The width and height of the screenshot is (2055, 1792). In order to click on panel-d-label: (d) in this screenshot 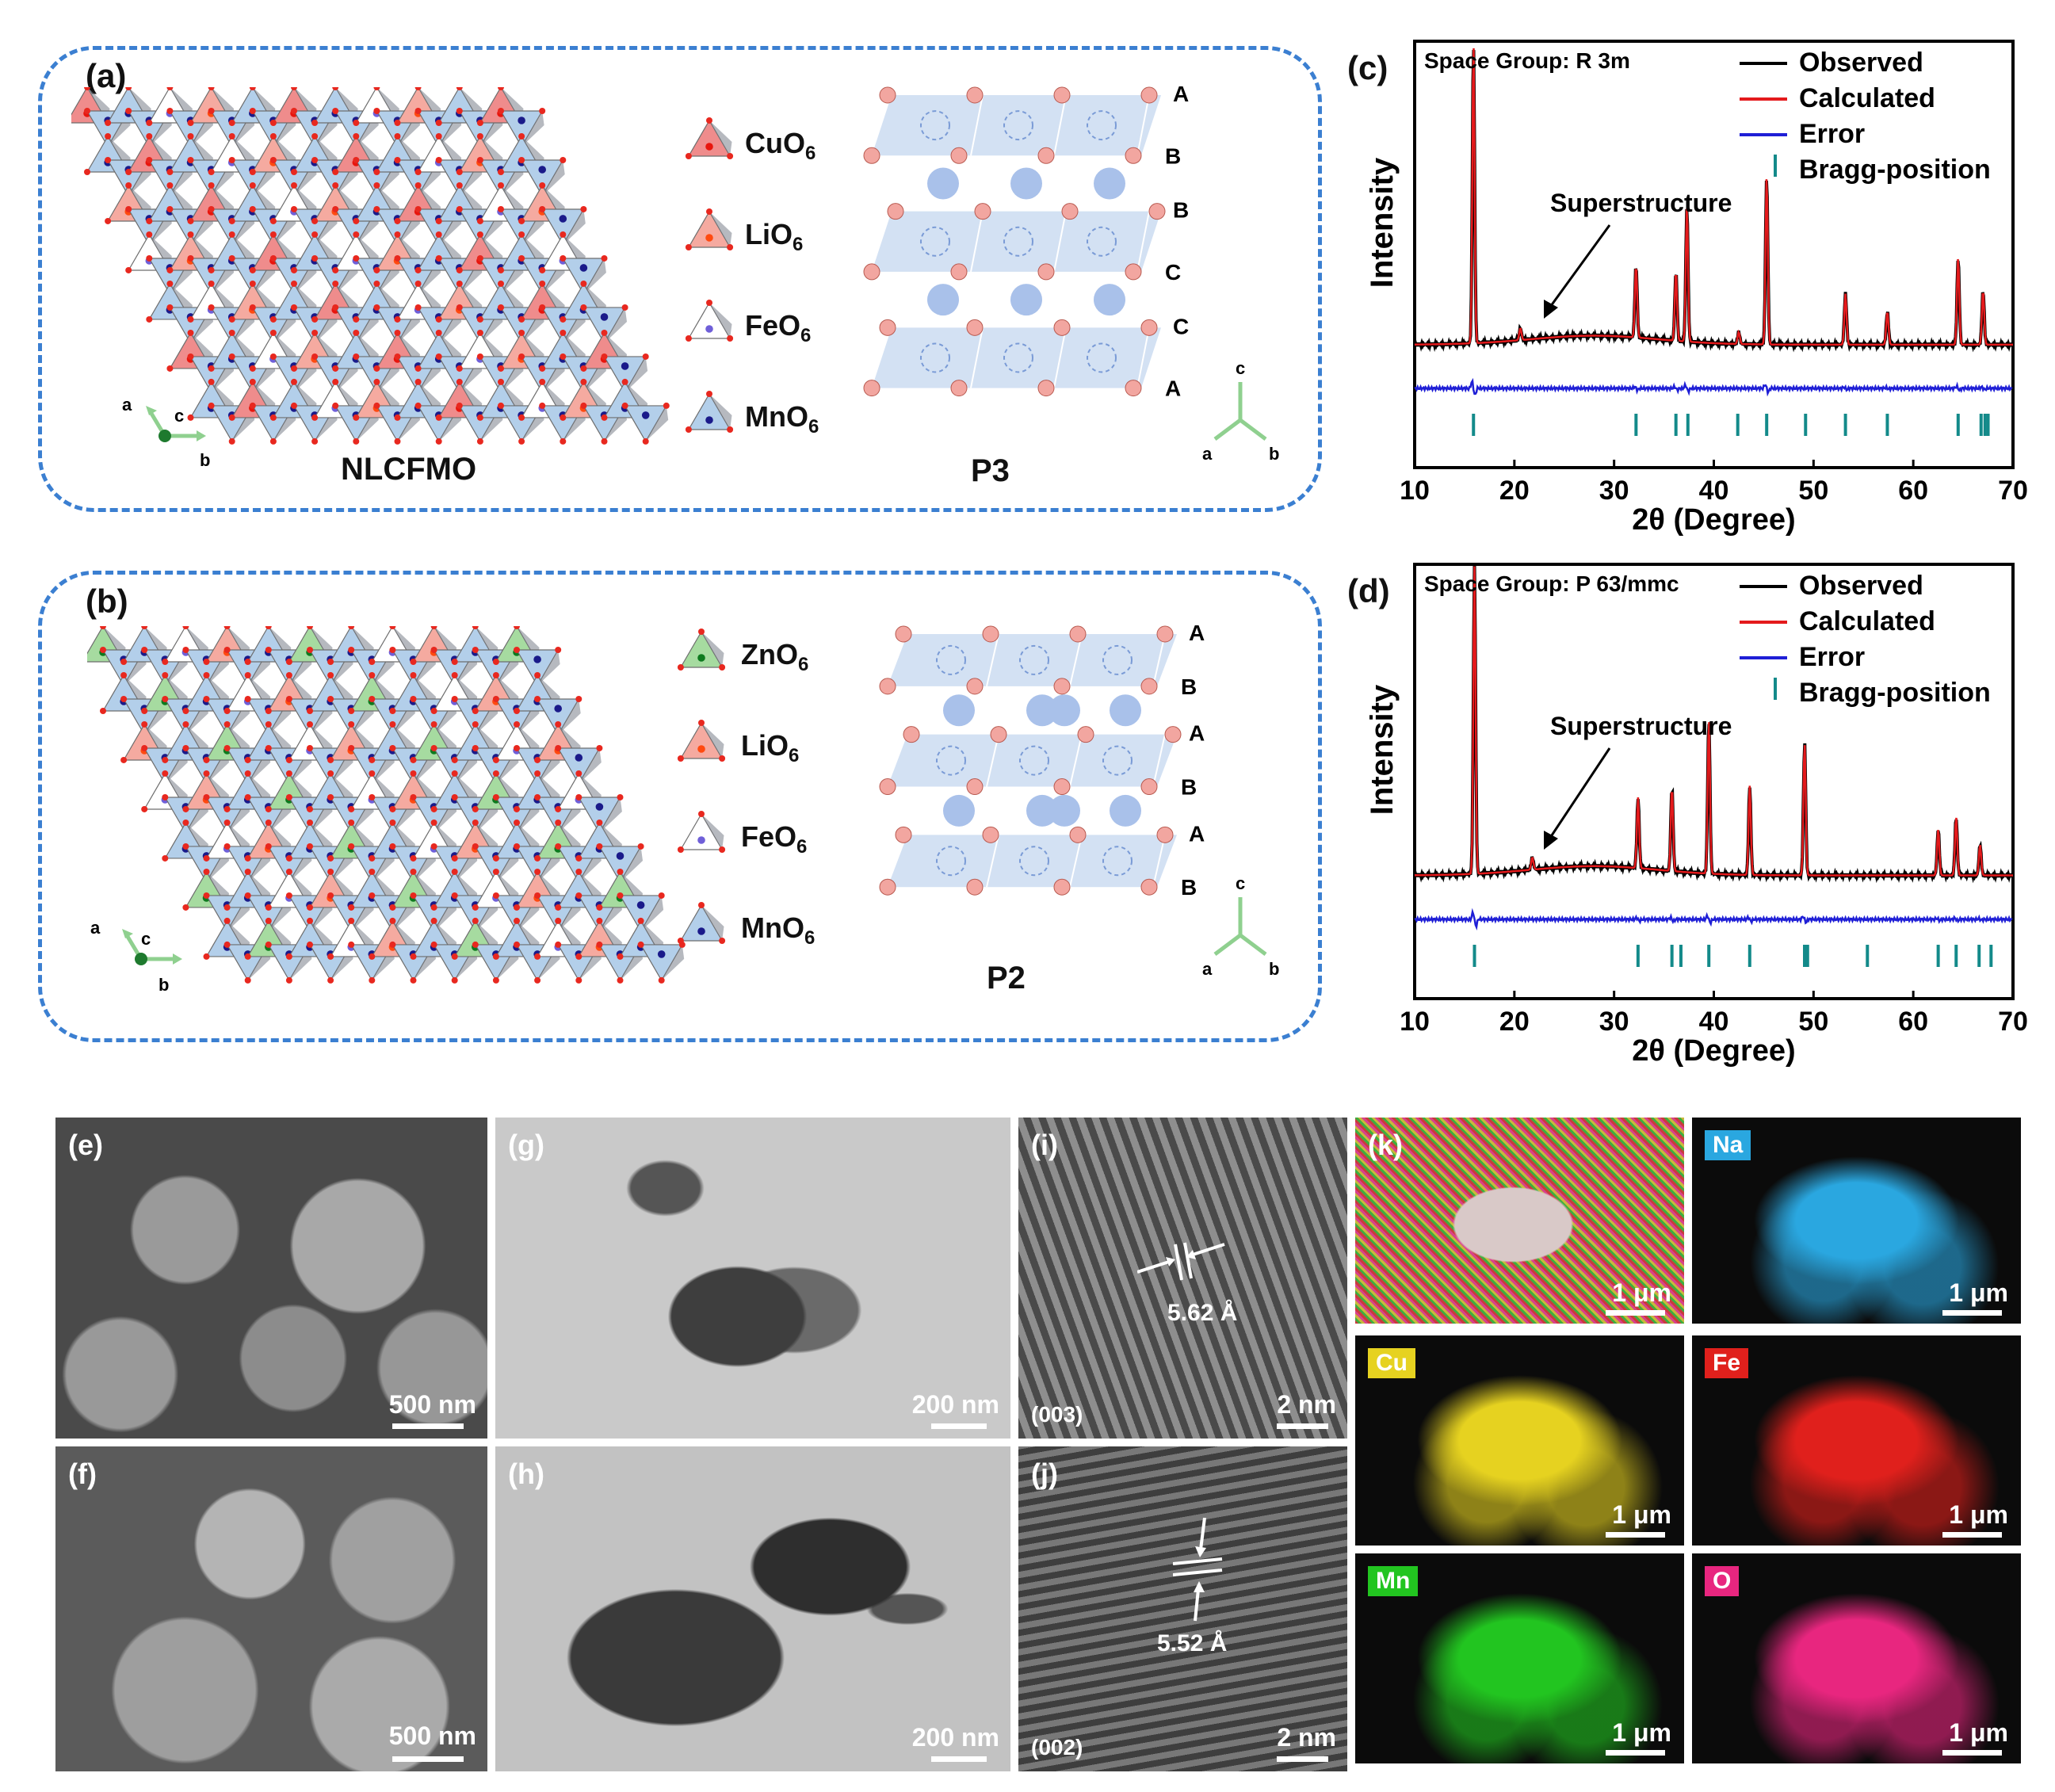, I will do `click(1368, 590)`.